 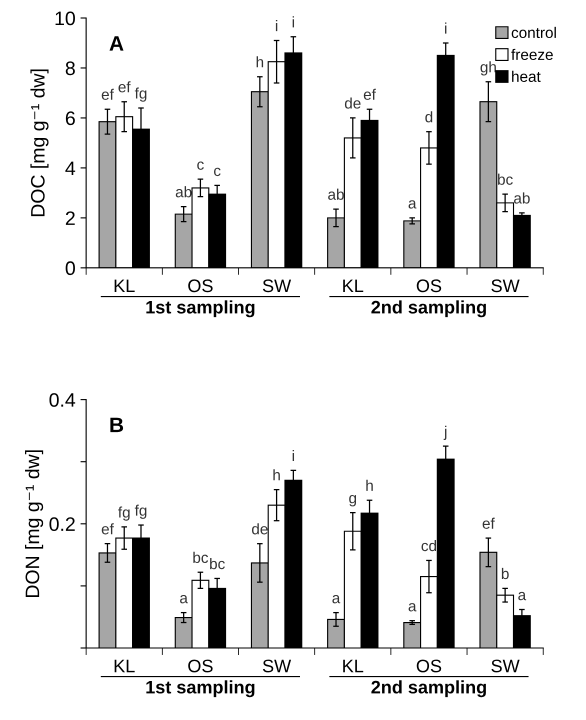 I want to click on y-axis-title: DON [mg g⁻¹ dw], so click(x=34, y=524).